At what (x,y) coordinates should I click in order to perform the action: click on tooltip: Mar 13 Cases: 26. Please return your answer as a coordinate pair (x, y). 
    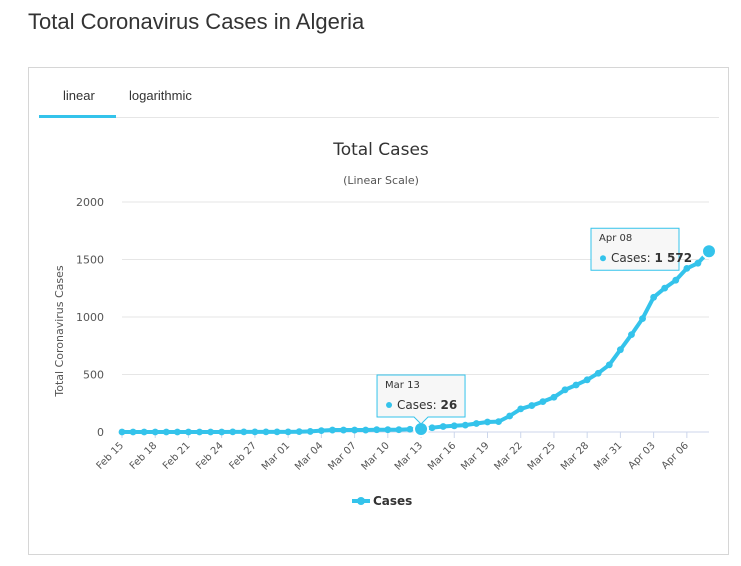
    Looking at the image, I should click on (421, 406).